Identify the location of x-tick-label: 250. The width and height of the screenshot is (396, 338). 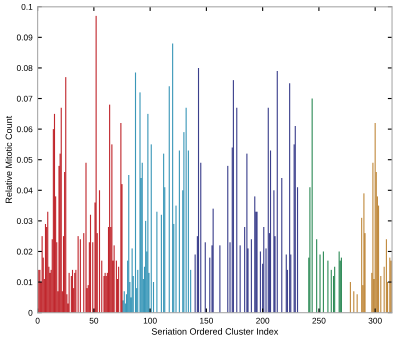
(319, 321).